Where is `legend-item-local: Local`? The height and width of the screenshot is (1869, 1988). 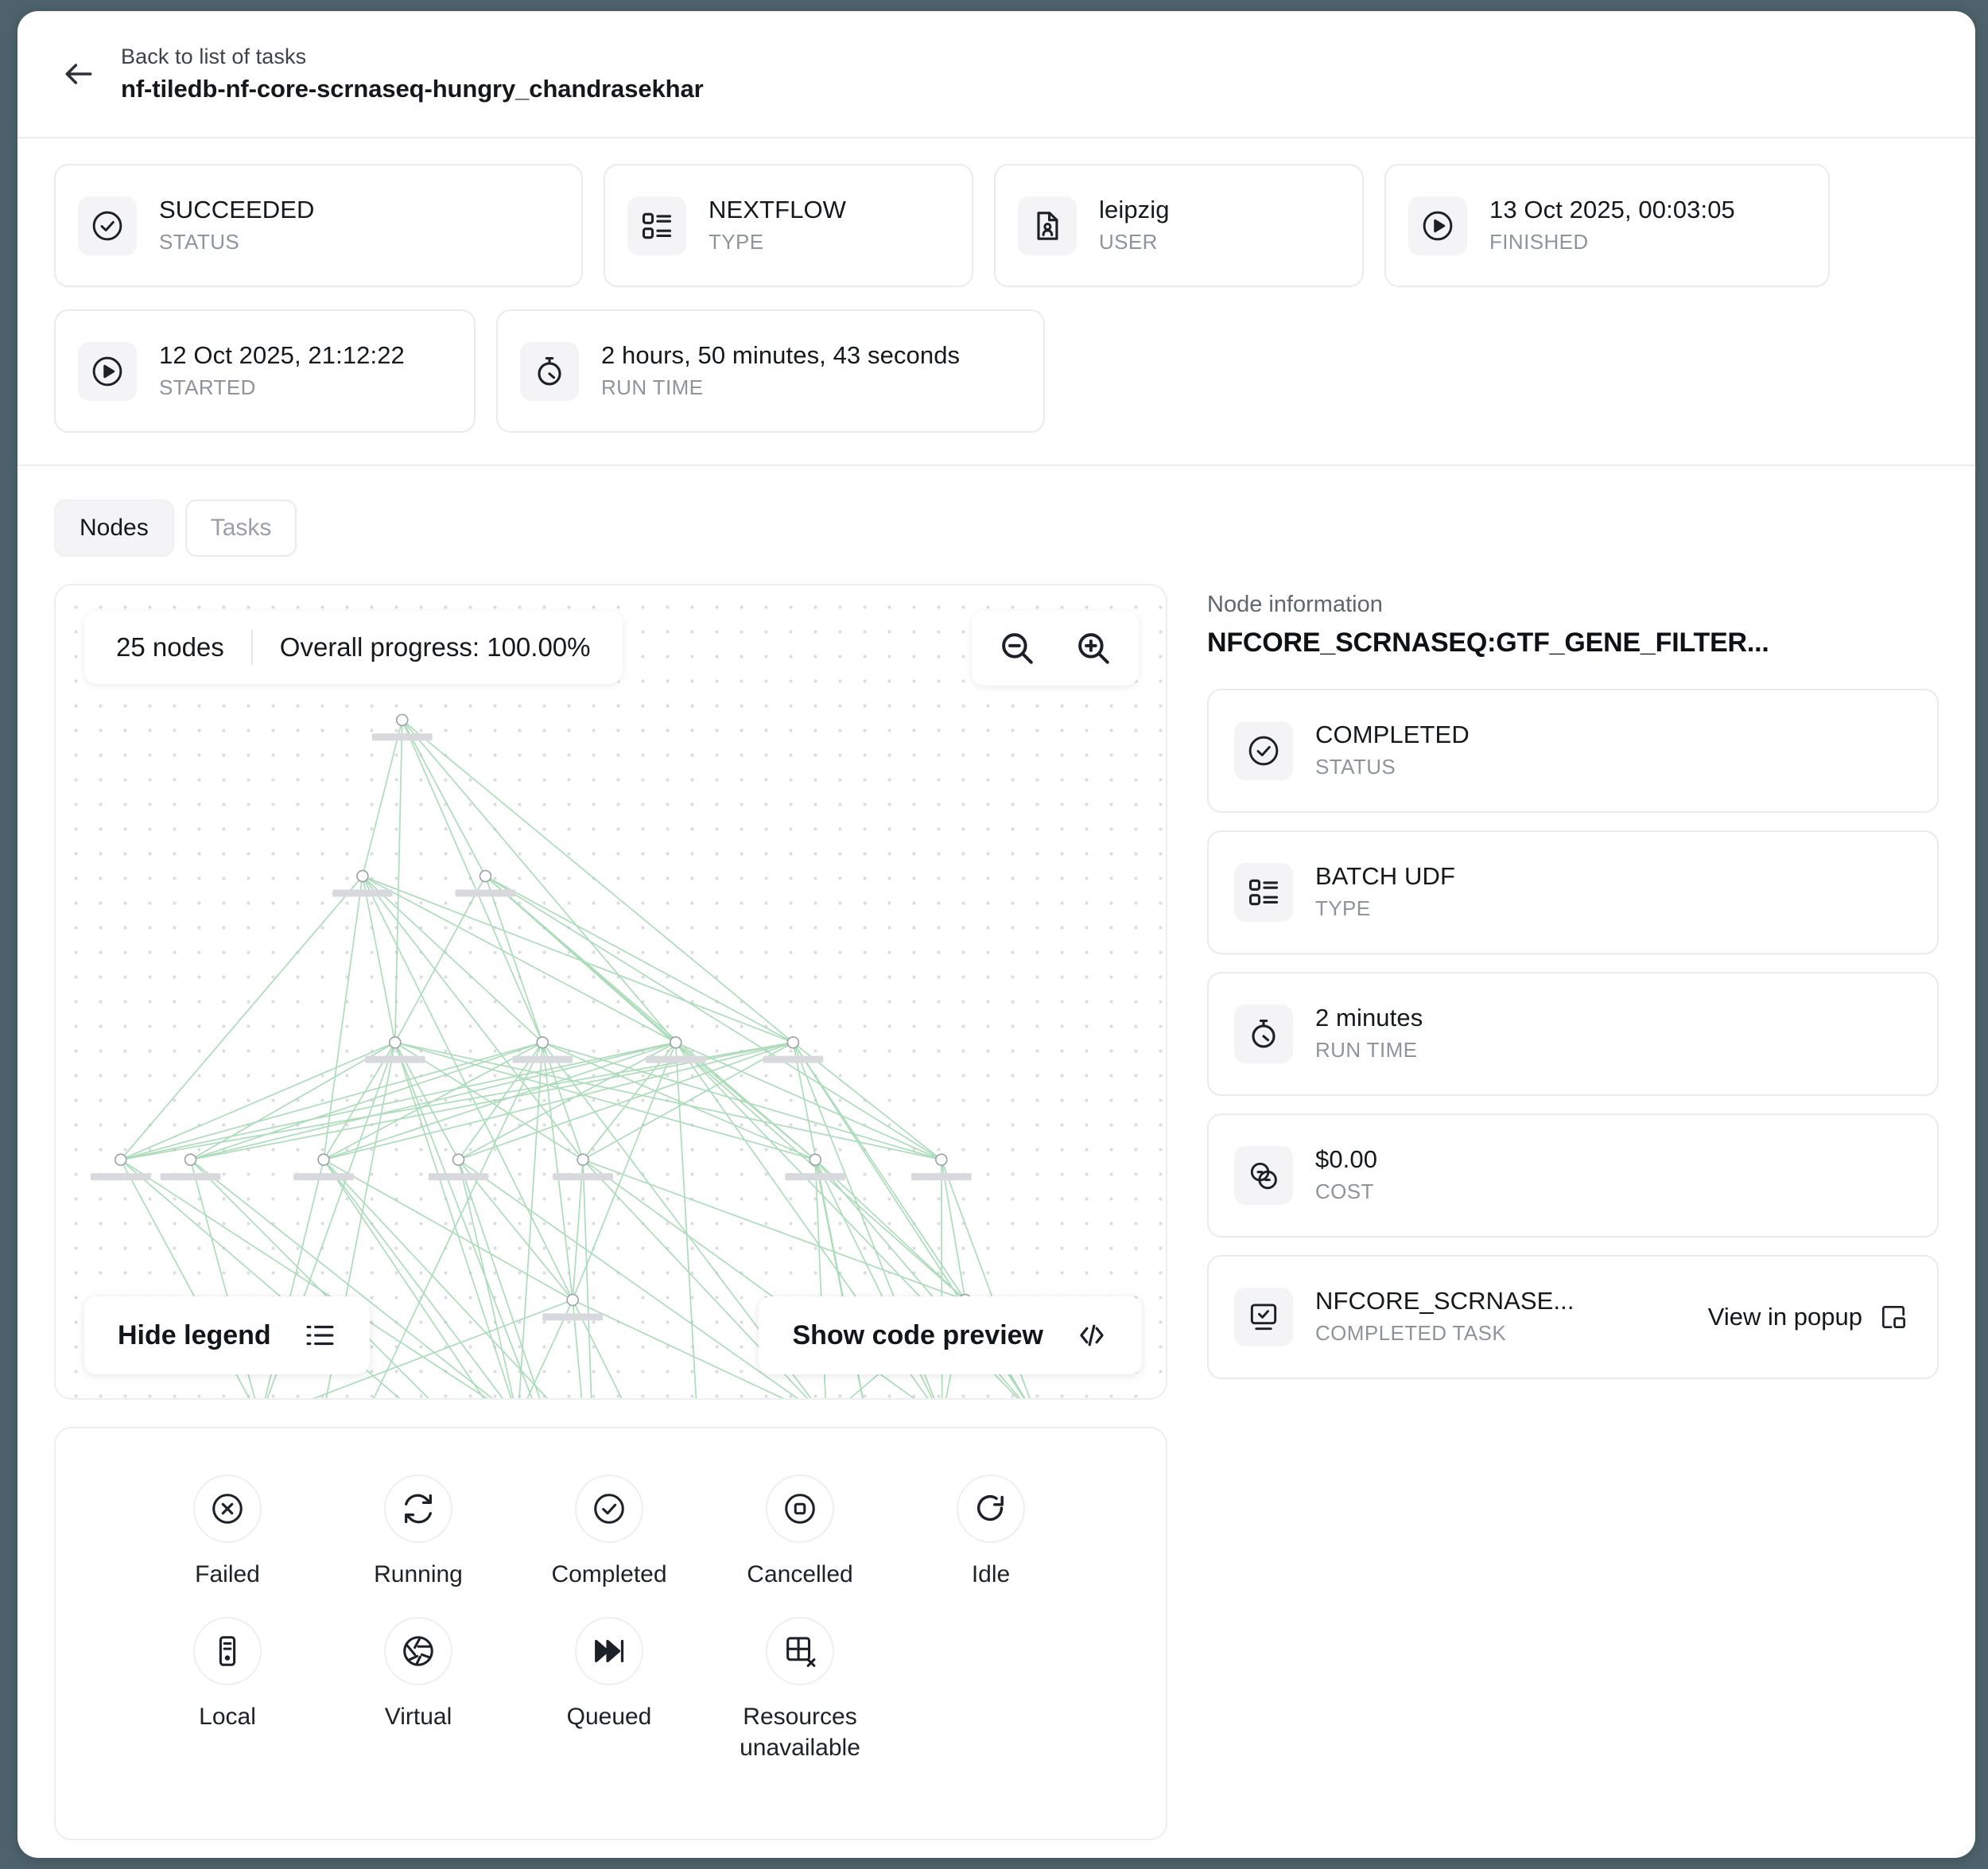 legend-item-local: Local is located at coordinates (227, 1690).